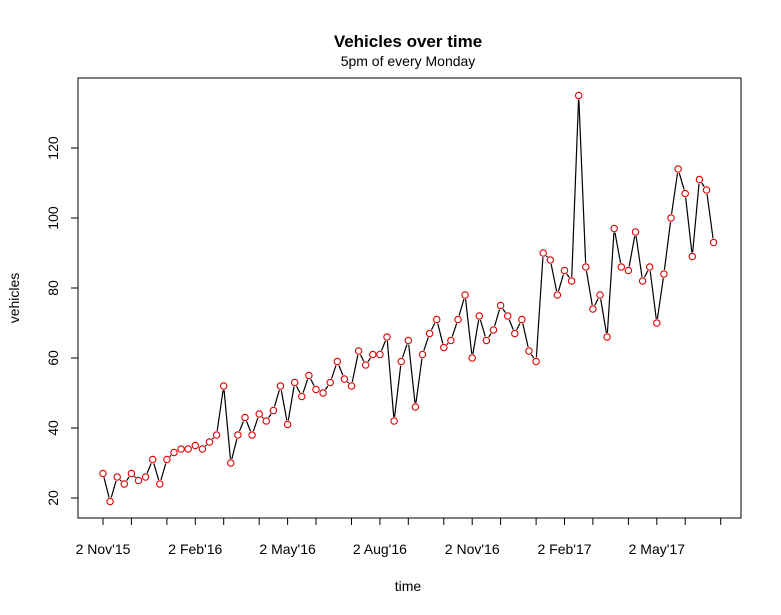 This screenshot has height=615, width=781. What do you see at coordinates (53, 218) in the screenshot?
I see `y-tick-label: 100` at bounding box center [53, 218].